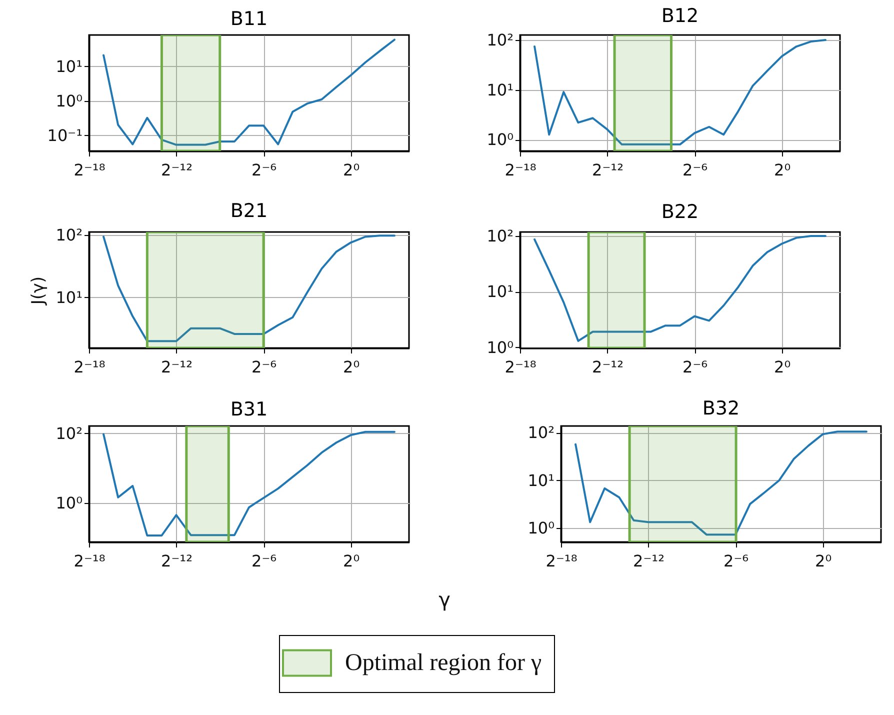 This screenshot has width=894, height=715. What do you see at coordinates (680, 211) in the screenshot?
I see `chart-title: B22` at bounding box center [680, 211].